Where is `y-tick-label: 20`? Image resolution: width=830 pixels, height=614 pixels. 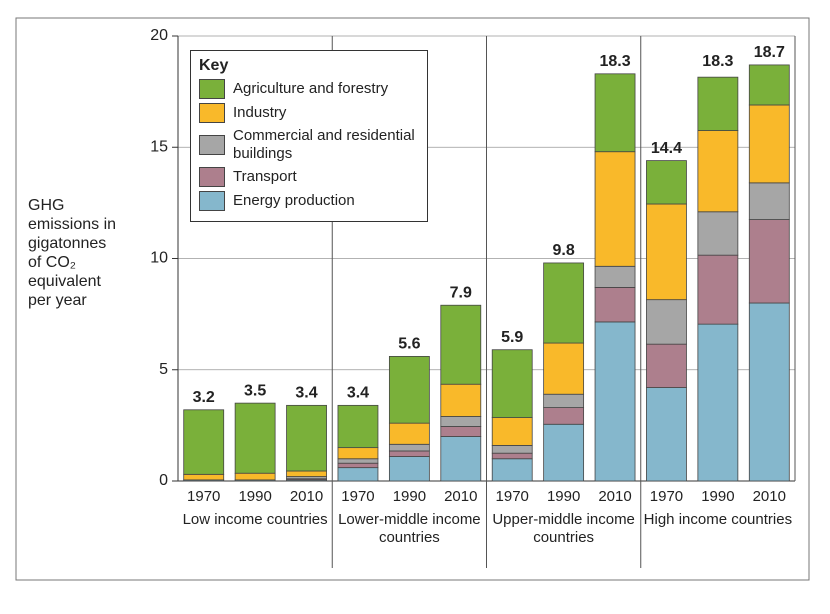 y-tick-label: 20 is located at coordinates (159, 35).